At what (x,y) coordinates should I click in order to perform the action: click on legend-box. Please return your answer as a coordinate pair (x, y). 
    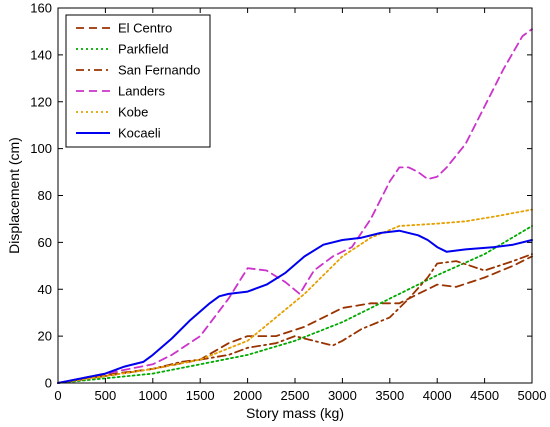
    Looking at the image, I should click on (138, 81).